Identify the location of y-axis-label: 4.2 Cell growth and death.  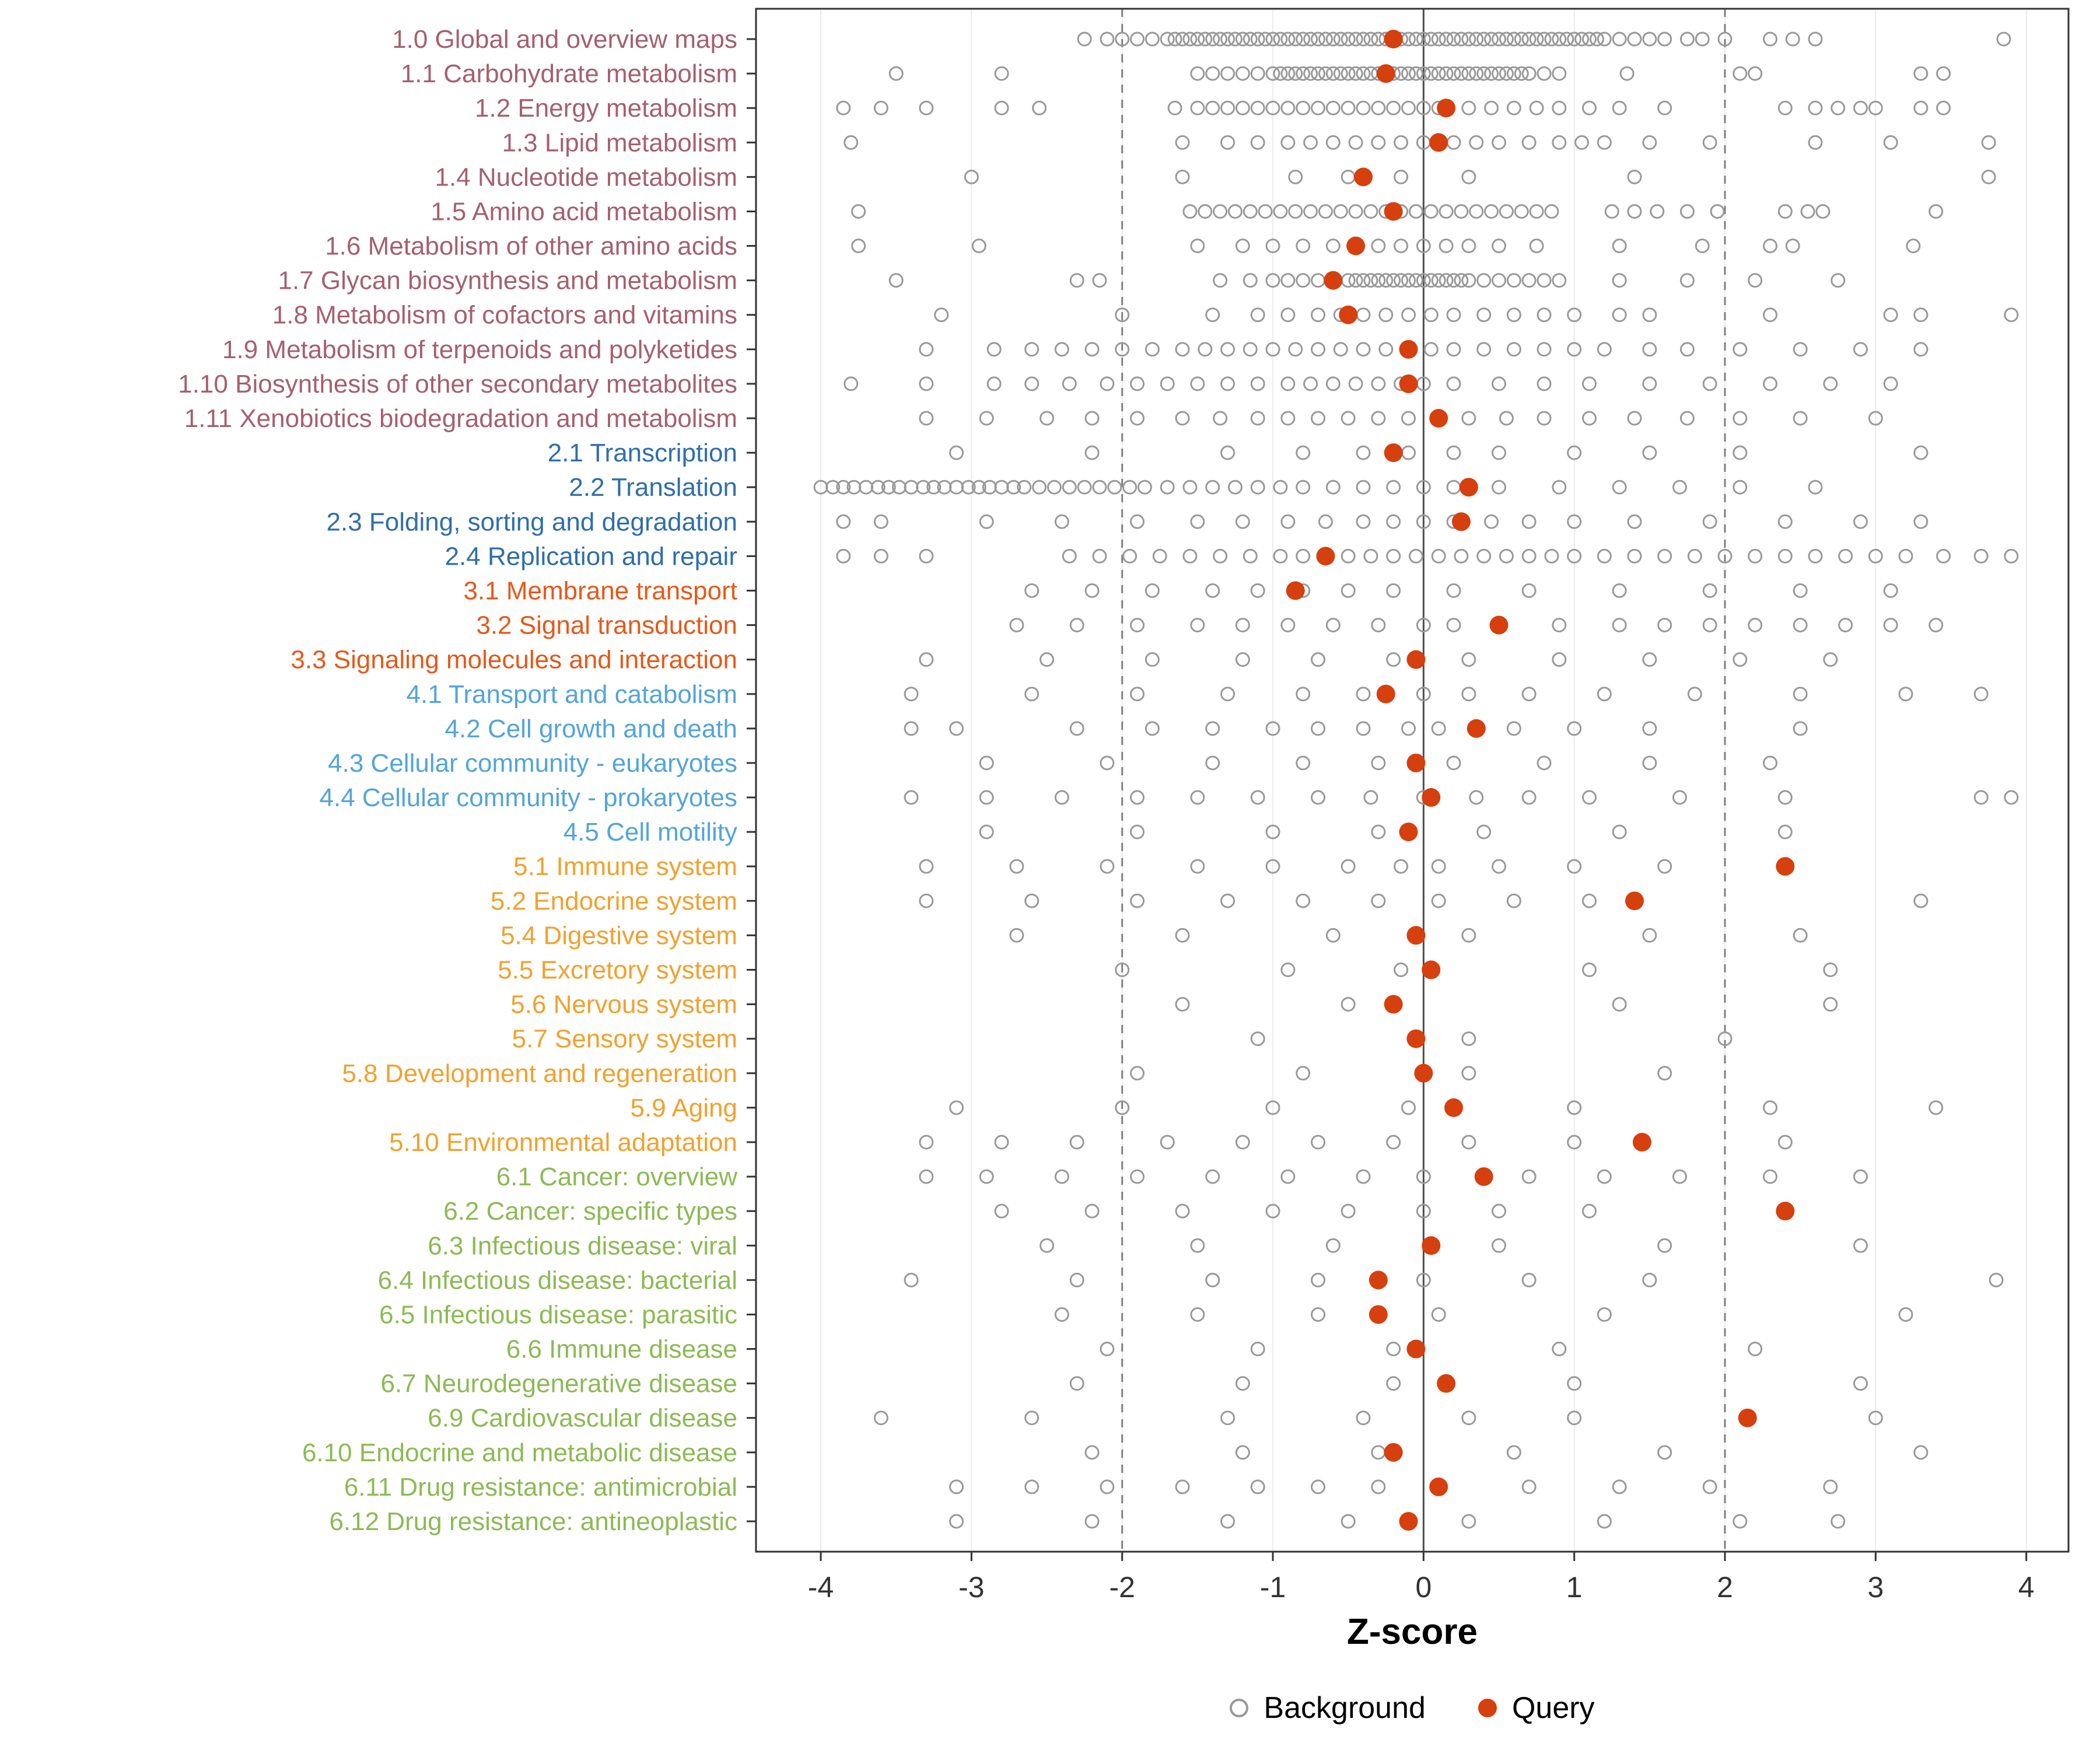
(591, 729).